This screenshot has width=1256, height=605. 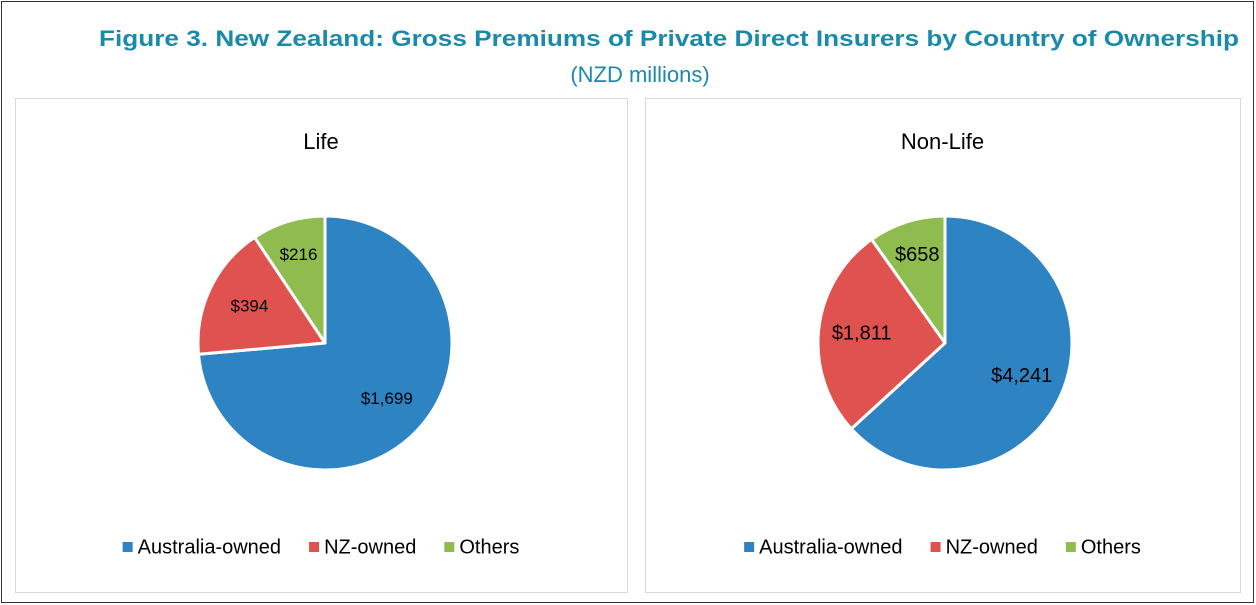 What do you see at coordinates (917, 255) in the screenshot?
I see `data-label: $658` at bounding box center [917, 255].